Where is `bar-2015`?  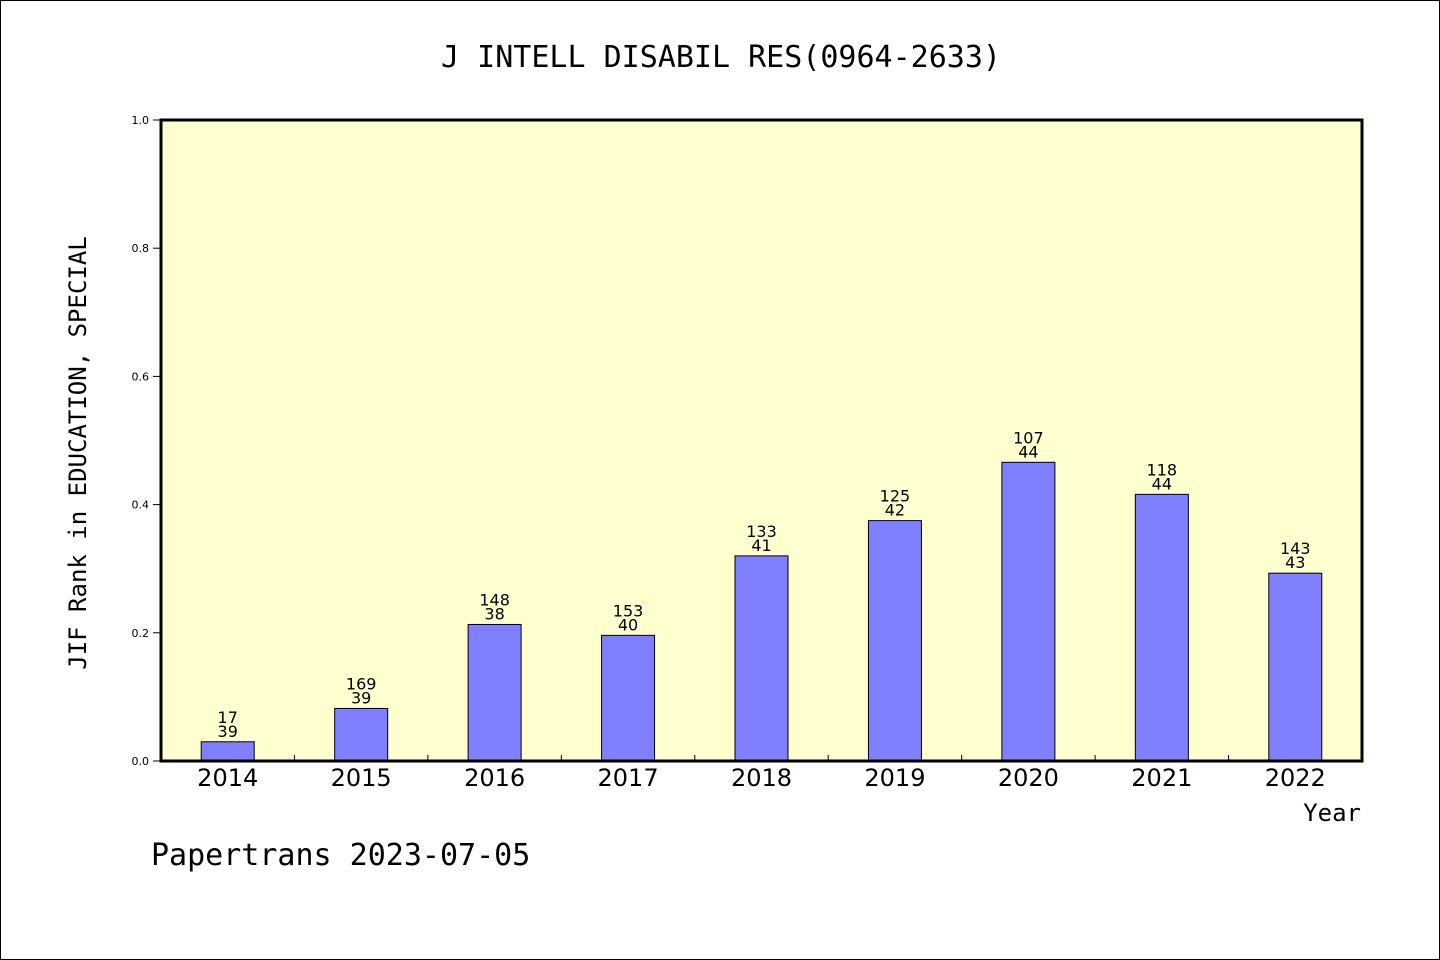 bar-2015 is located at coordinates (361, 734).